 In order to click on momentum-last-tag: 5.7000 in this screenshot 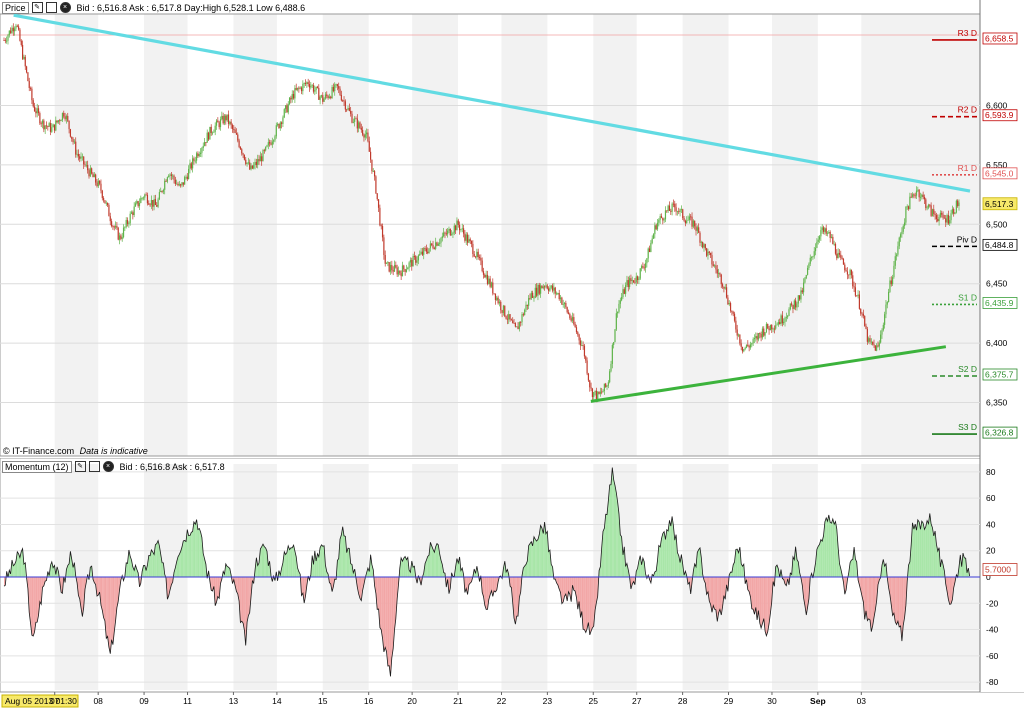, I will do `click(1000, 569)`.